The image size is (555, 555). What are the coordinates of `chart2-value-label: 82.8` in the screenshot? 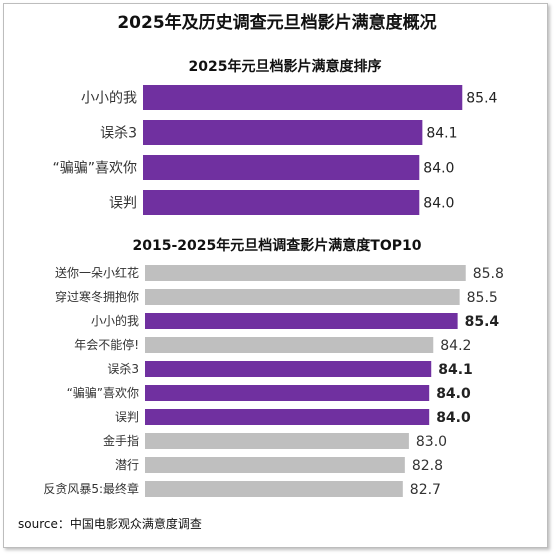 It's located at (427, 466).